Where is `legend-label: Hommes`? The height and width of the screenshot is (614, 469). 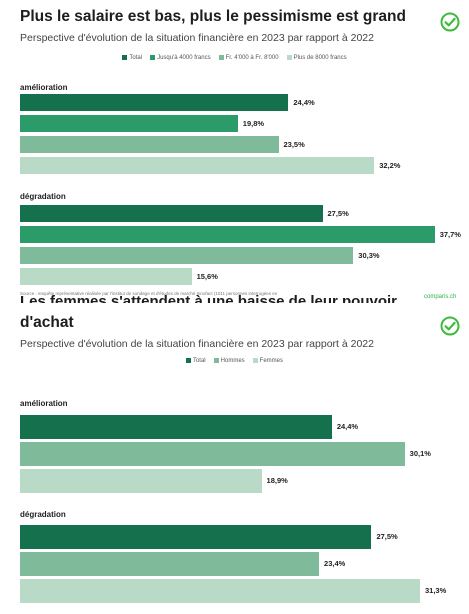 legend-label: Hommes is located at coordinates (232, 361).